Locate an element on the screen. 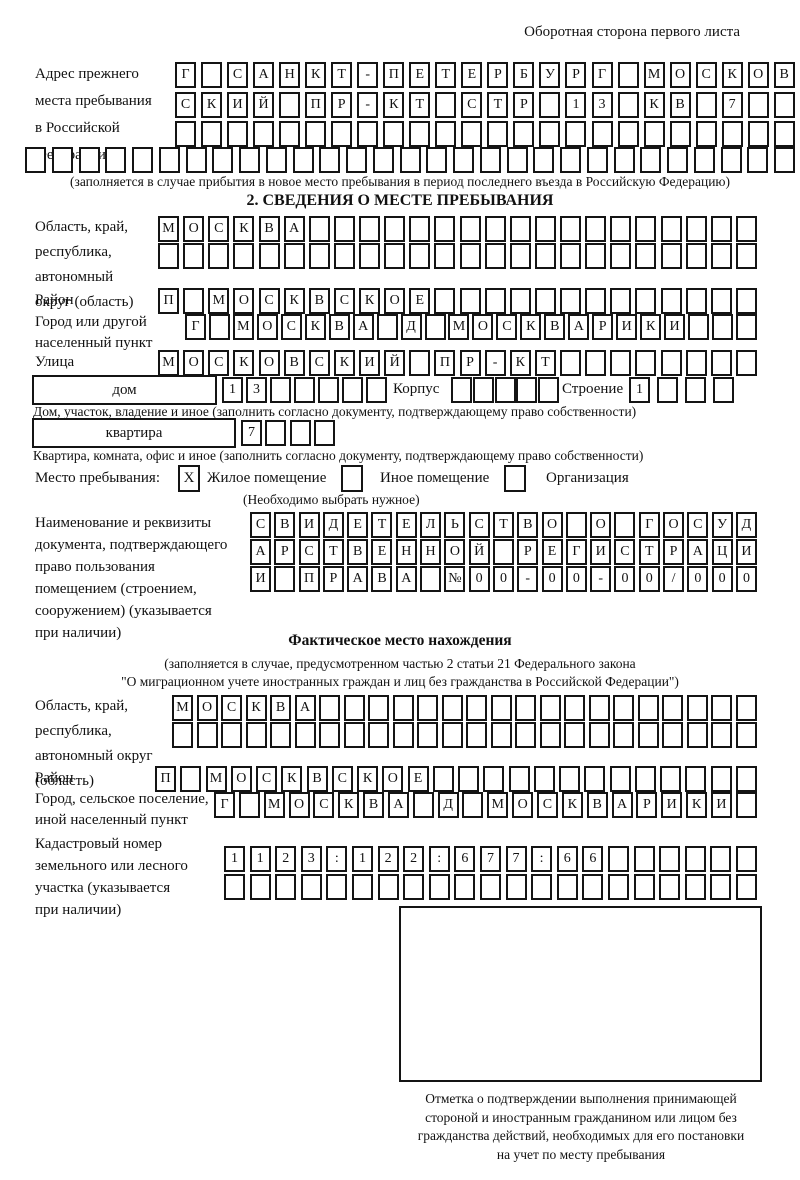  char-box: П is located at coordinates (445, 363).